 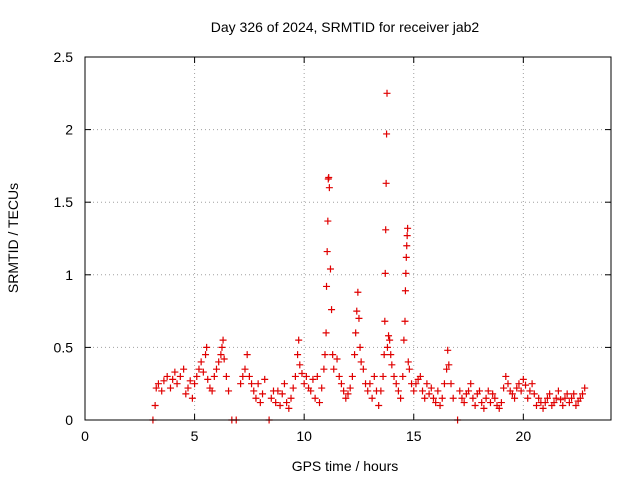 What do you see at coordinates (304, 436) in the screenshot?
I see `x-tick-label-10: 10` at bounding box center [304, 436].